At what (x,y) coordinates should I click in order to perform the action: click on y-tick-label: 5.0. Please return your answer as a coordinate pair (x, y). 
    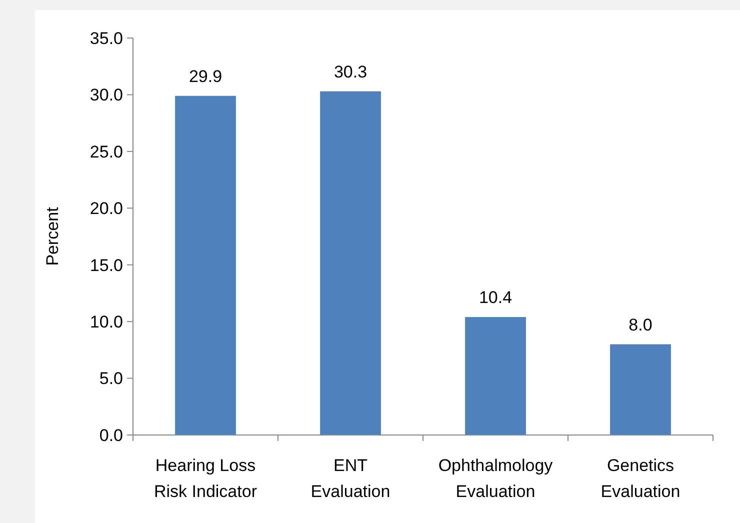
    Looking at the image, I should click on (111, 378).